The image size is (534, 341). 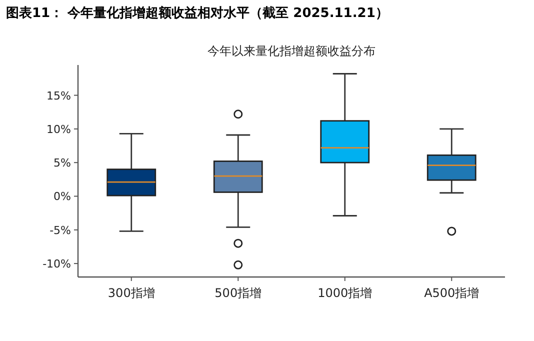 What do you see at coordinates (58, 129) in the screenshot?
I see `y-tick-label: 10%` at bounding box center [58, 129].